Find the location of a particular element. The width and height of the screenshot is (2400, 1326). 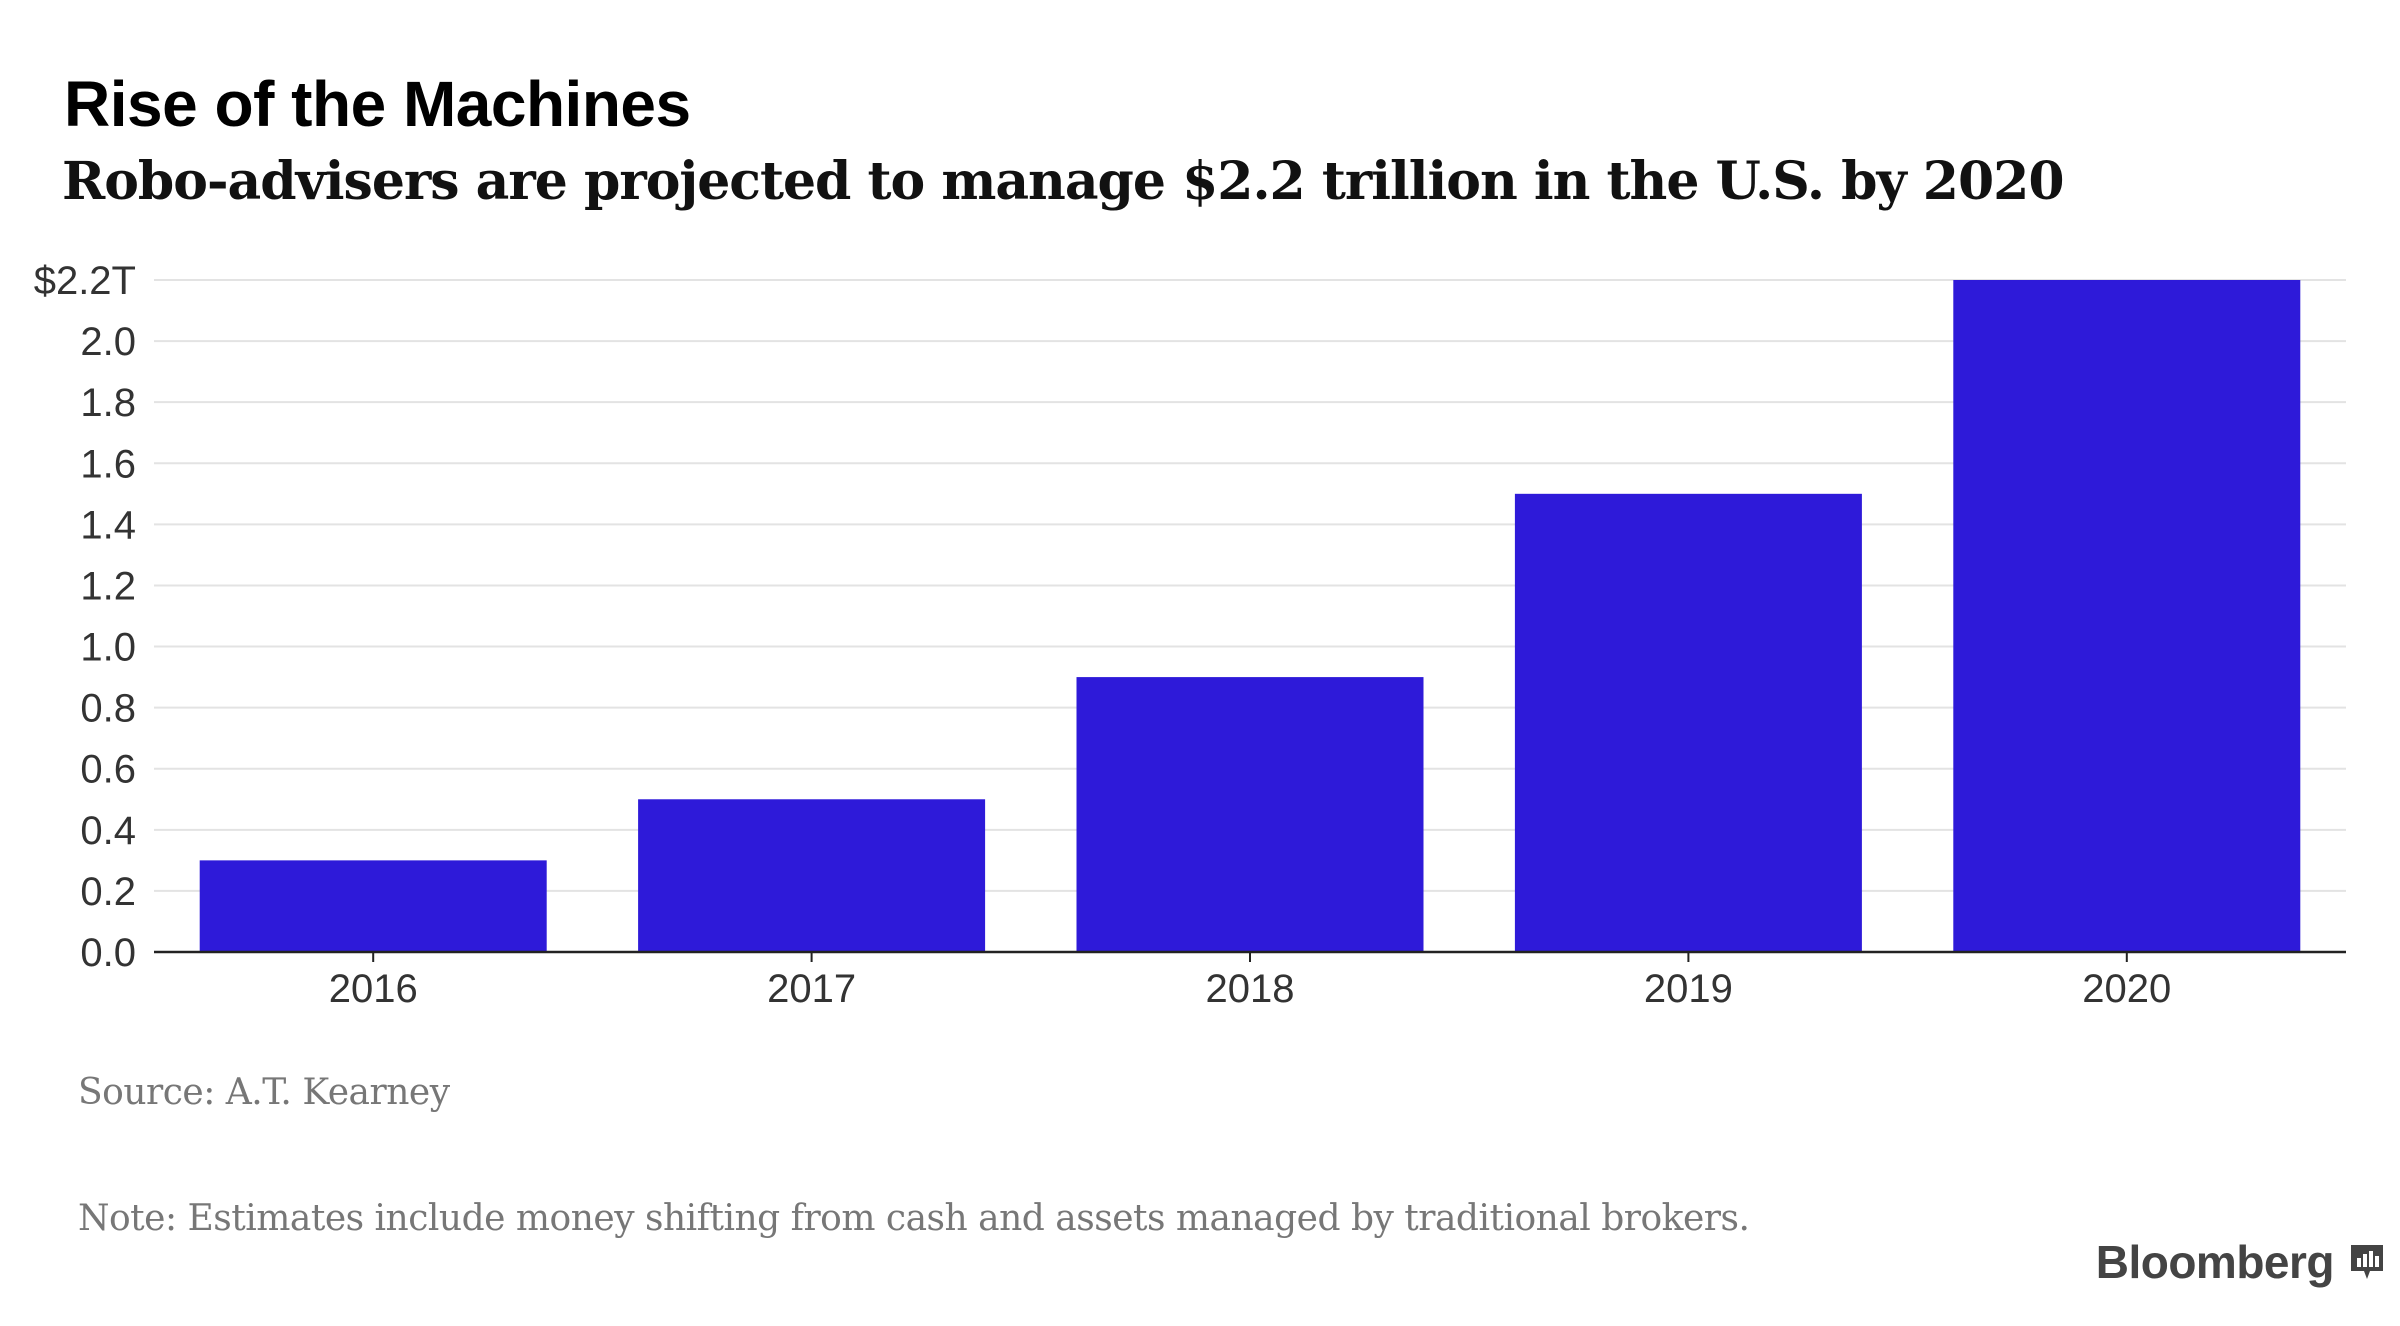

bar-2020 is located at coordinates (2127, 616).